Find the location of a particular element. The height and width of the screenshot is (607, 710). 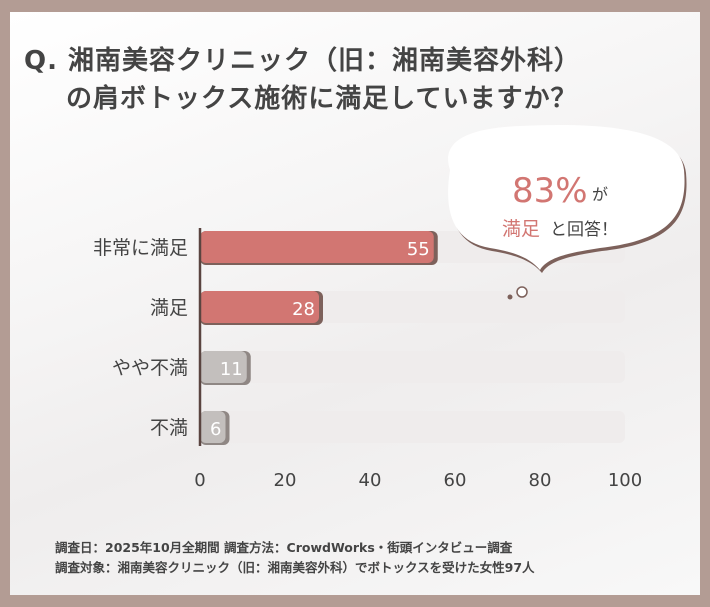

callout-rest: と回答！ is located at coordinates (584, 230).